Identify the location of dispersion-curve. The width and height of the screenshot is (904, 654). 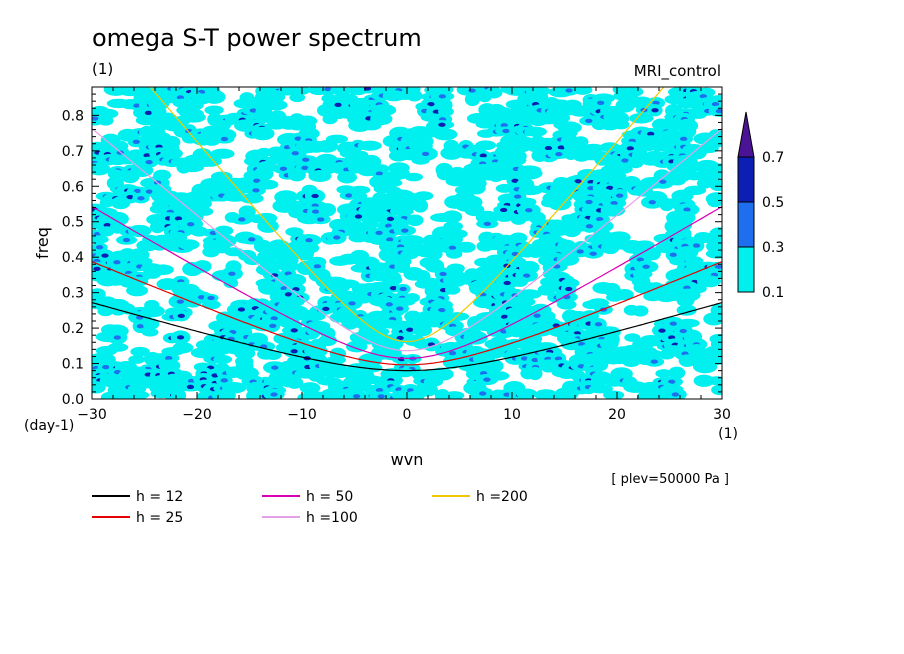
(407, 337).